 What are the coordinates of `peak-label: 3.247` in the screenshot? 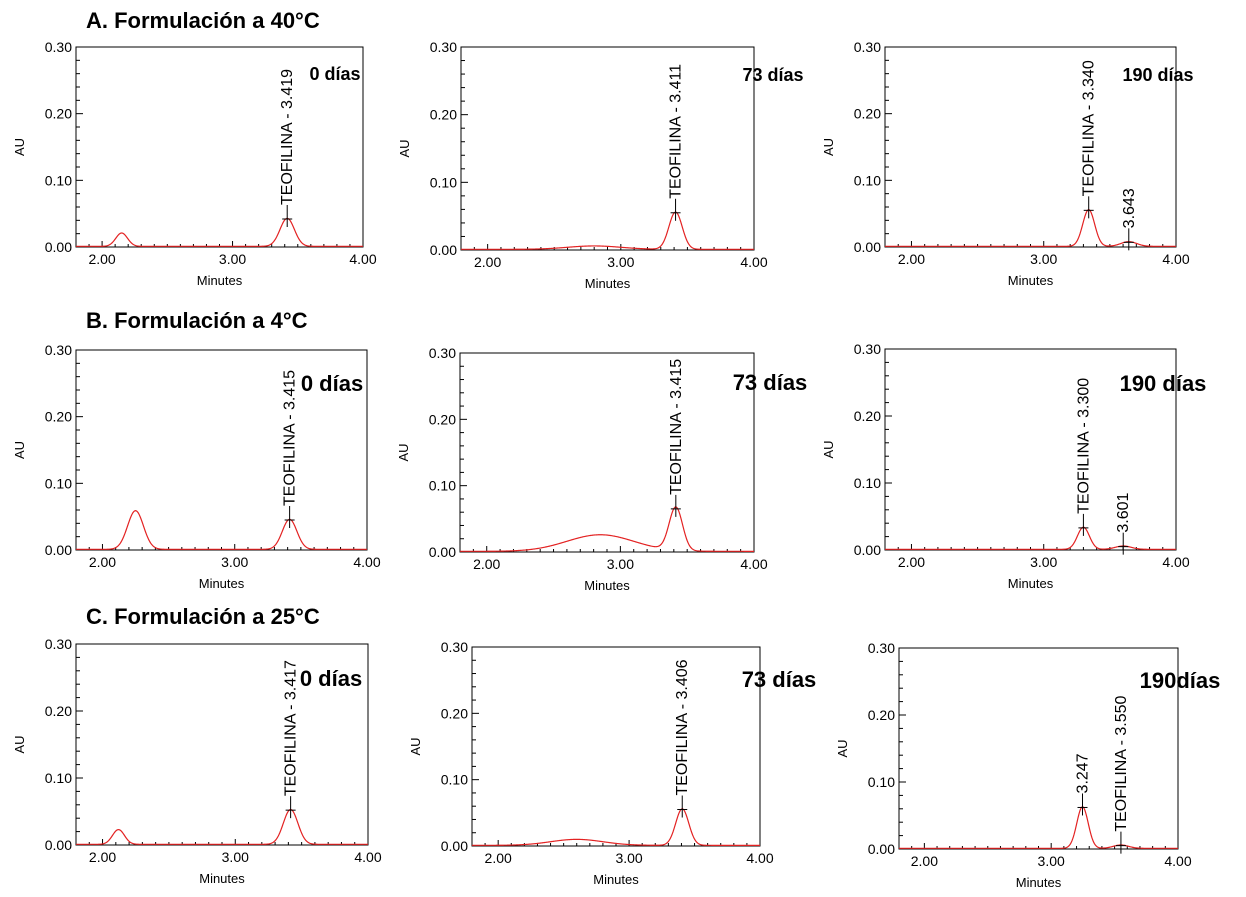 It's located at (1083, 773).